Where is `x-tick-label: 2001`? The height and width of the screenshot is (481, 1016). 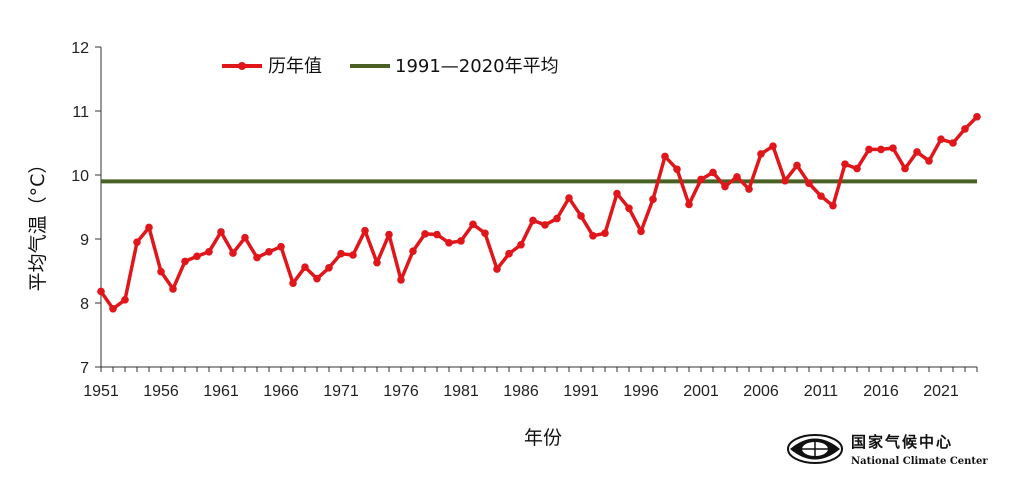 x-tick-label: 2001 is located at coordinates (701, 391).